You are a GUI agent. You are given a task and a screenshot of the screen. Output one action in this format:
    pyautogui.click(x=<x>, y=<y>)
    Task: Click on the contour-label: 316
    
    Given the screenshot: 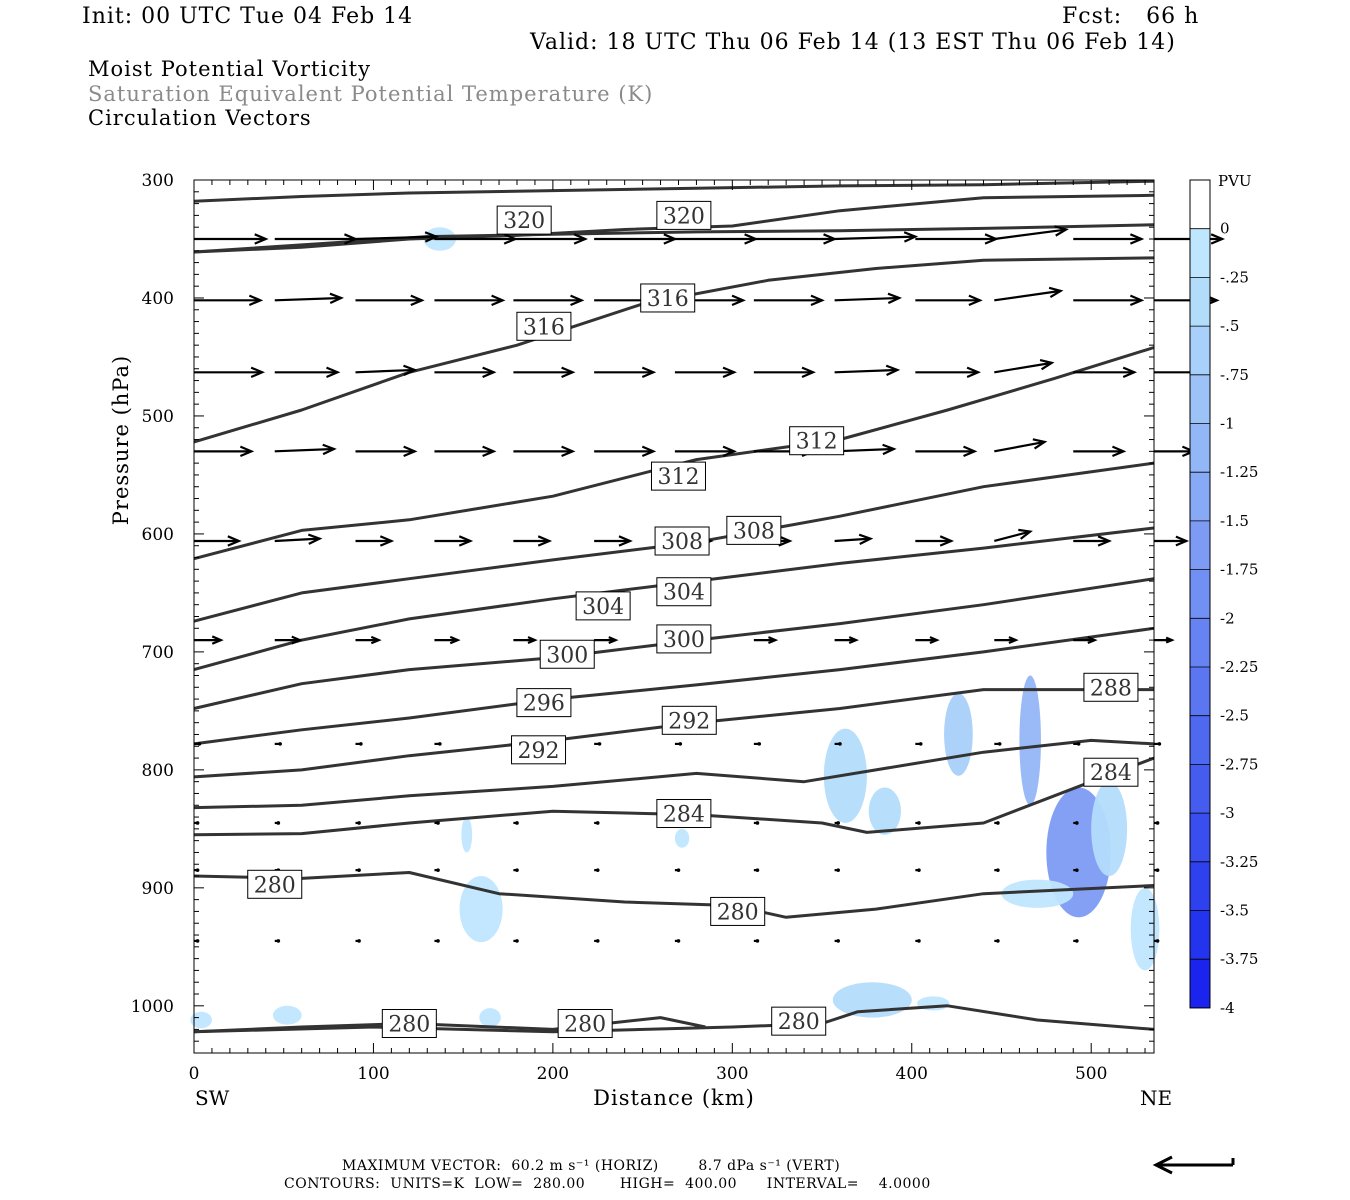 What is the action you would take?
    pyautogui.click(x=544, y=326)
    